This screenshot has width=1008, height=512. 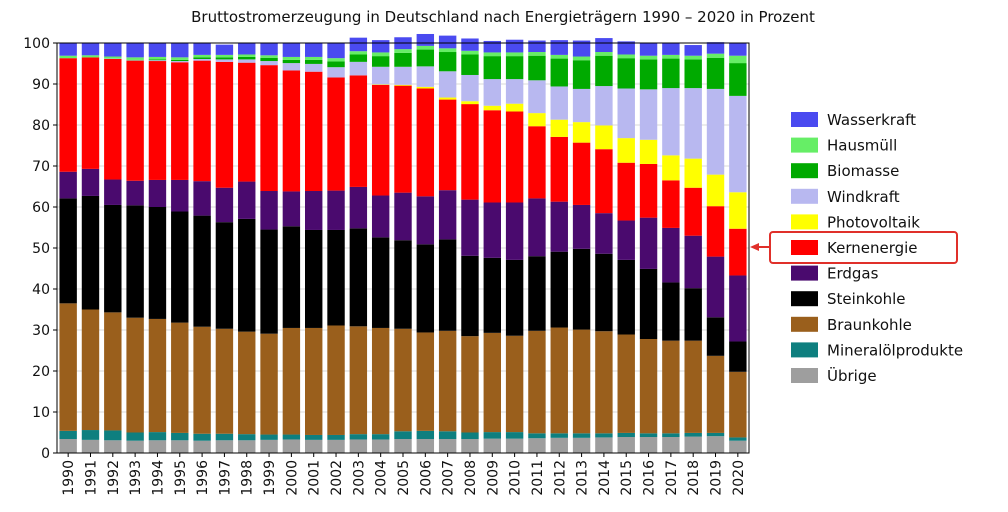 What do you see at coordinates (270, 478) in the screenshot?
I see `x-tick-label: 1999` at bounding box center [270, 478].